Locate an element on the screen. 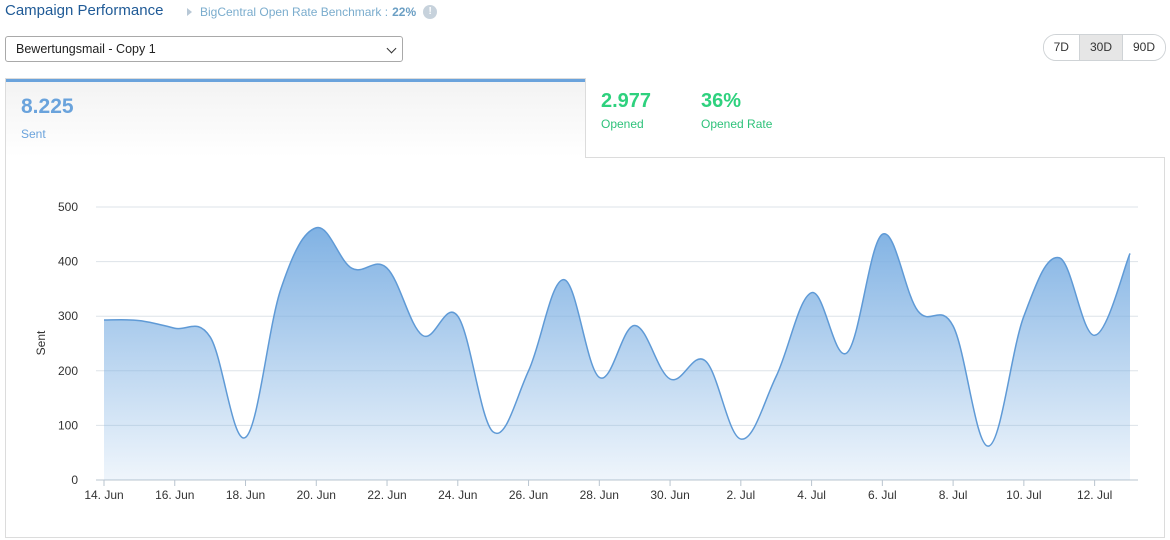 The height and width of the screenshot is (540, 1170). x-tick-label: 2. Jul is located at coordinates (740, 495).